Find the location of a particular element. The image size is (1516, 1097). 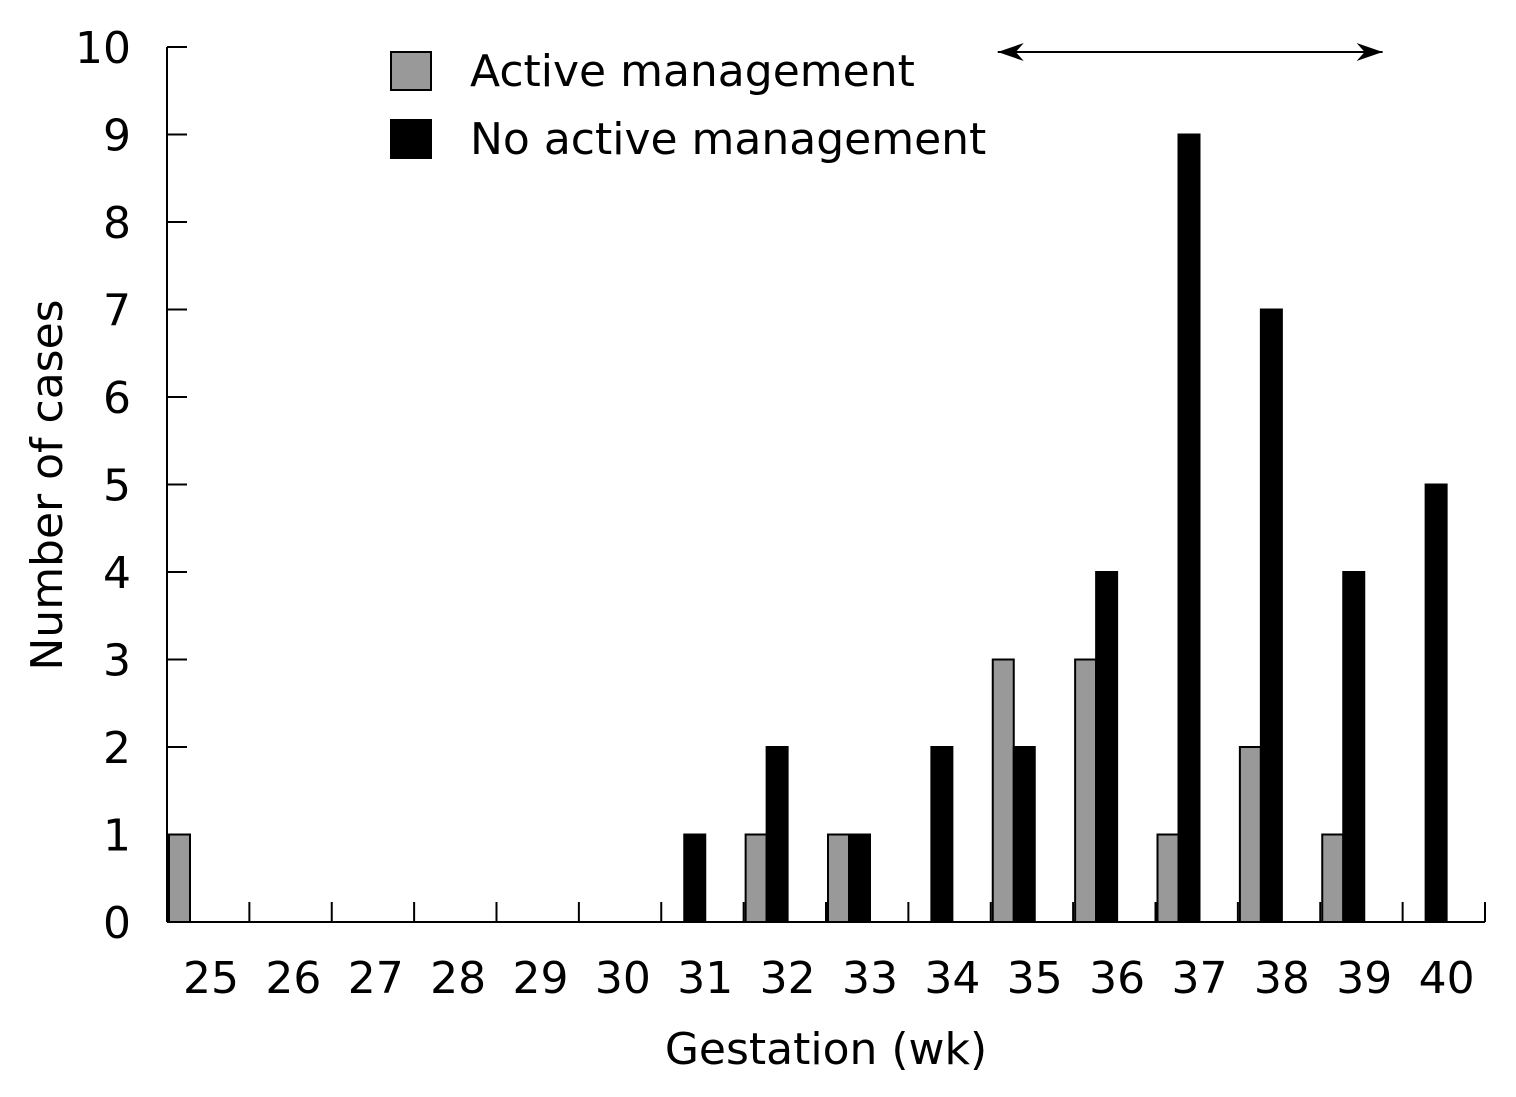

legend-label-active: Active management is located at coordinates (692, 71).